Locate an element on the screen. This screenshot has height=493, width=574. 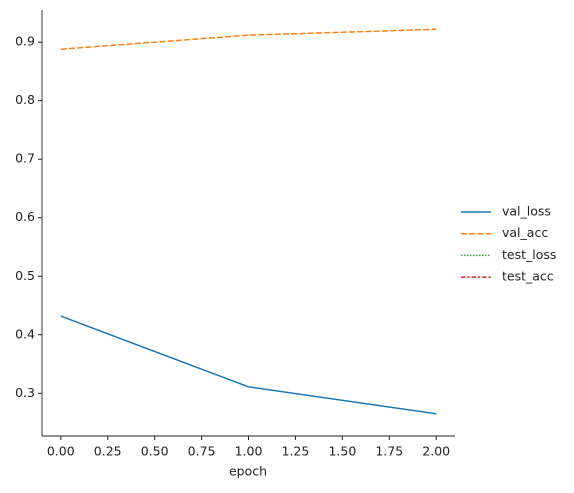
y-tick-label: 0.8 is located at coordinates (25, 99).